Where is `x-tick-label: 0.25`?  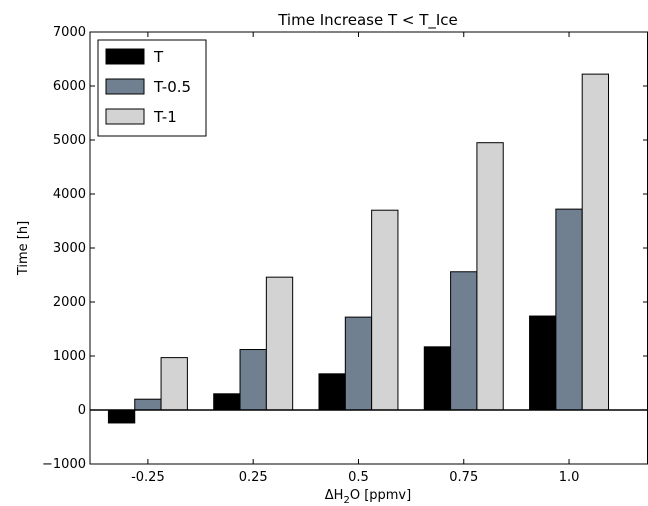 x-tick-label: 0.25 is located at coordinates (253, 477).